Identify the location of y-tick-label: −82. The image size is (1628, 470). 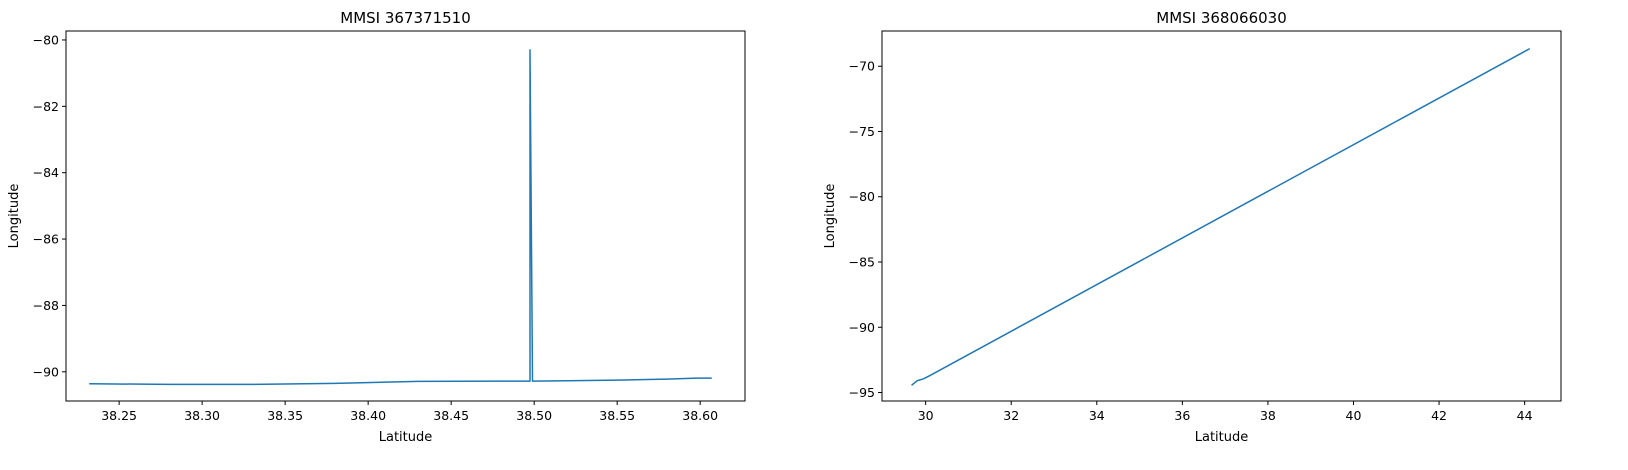
(46, 106).